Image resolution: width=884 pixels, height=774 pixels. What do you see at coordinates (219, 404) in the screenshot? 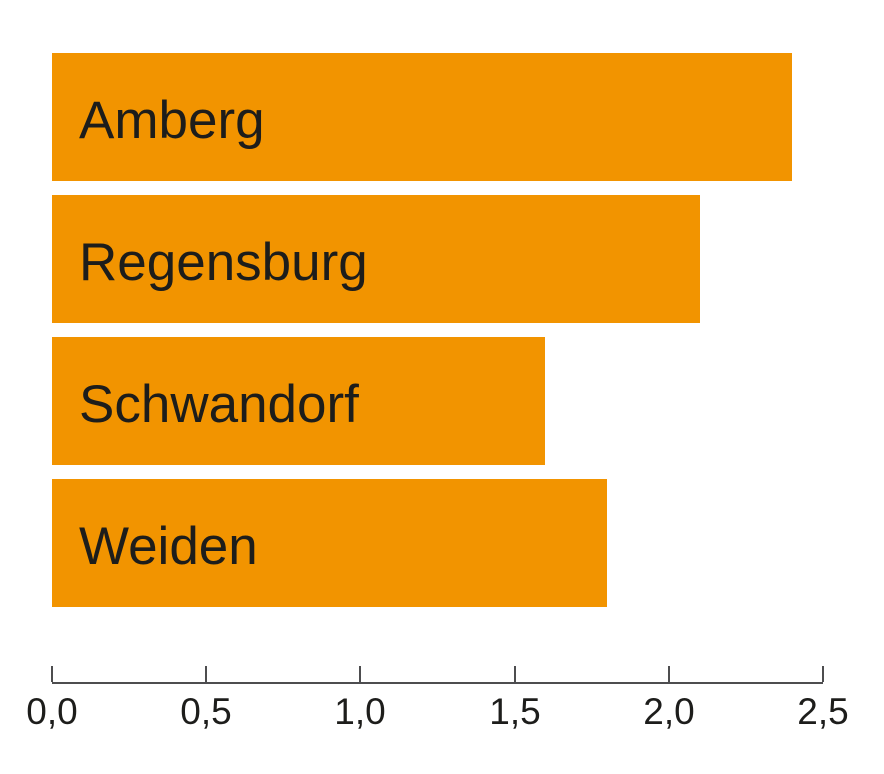
I see `bar-label-schwandorf: Schwandorf` at bounding box center [219, 404].